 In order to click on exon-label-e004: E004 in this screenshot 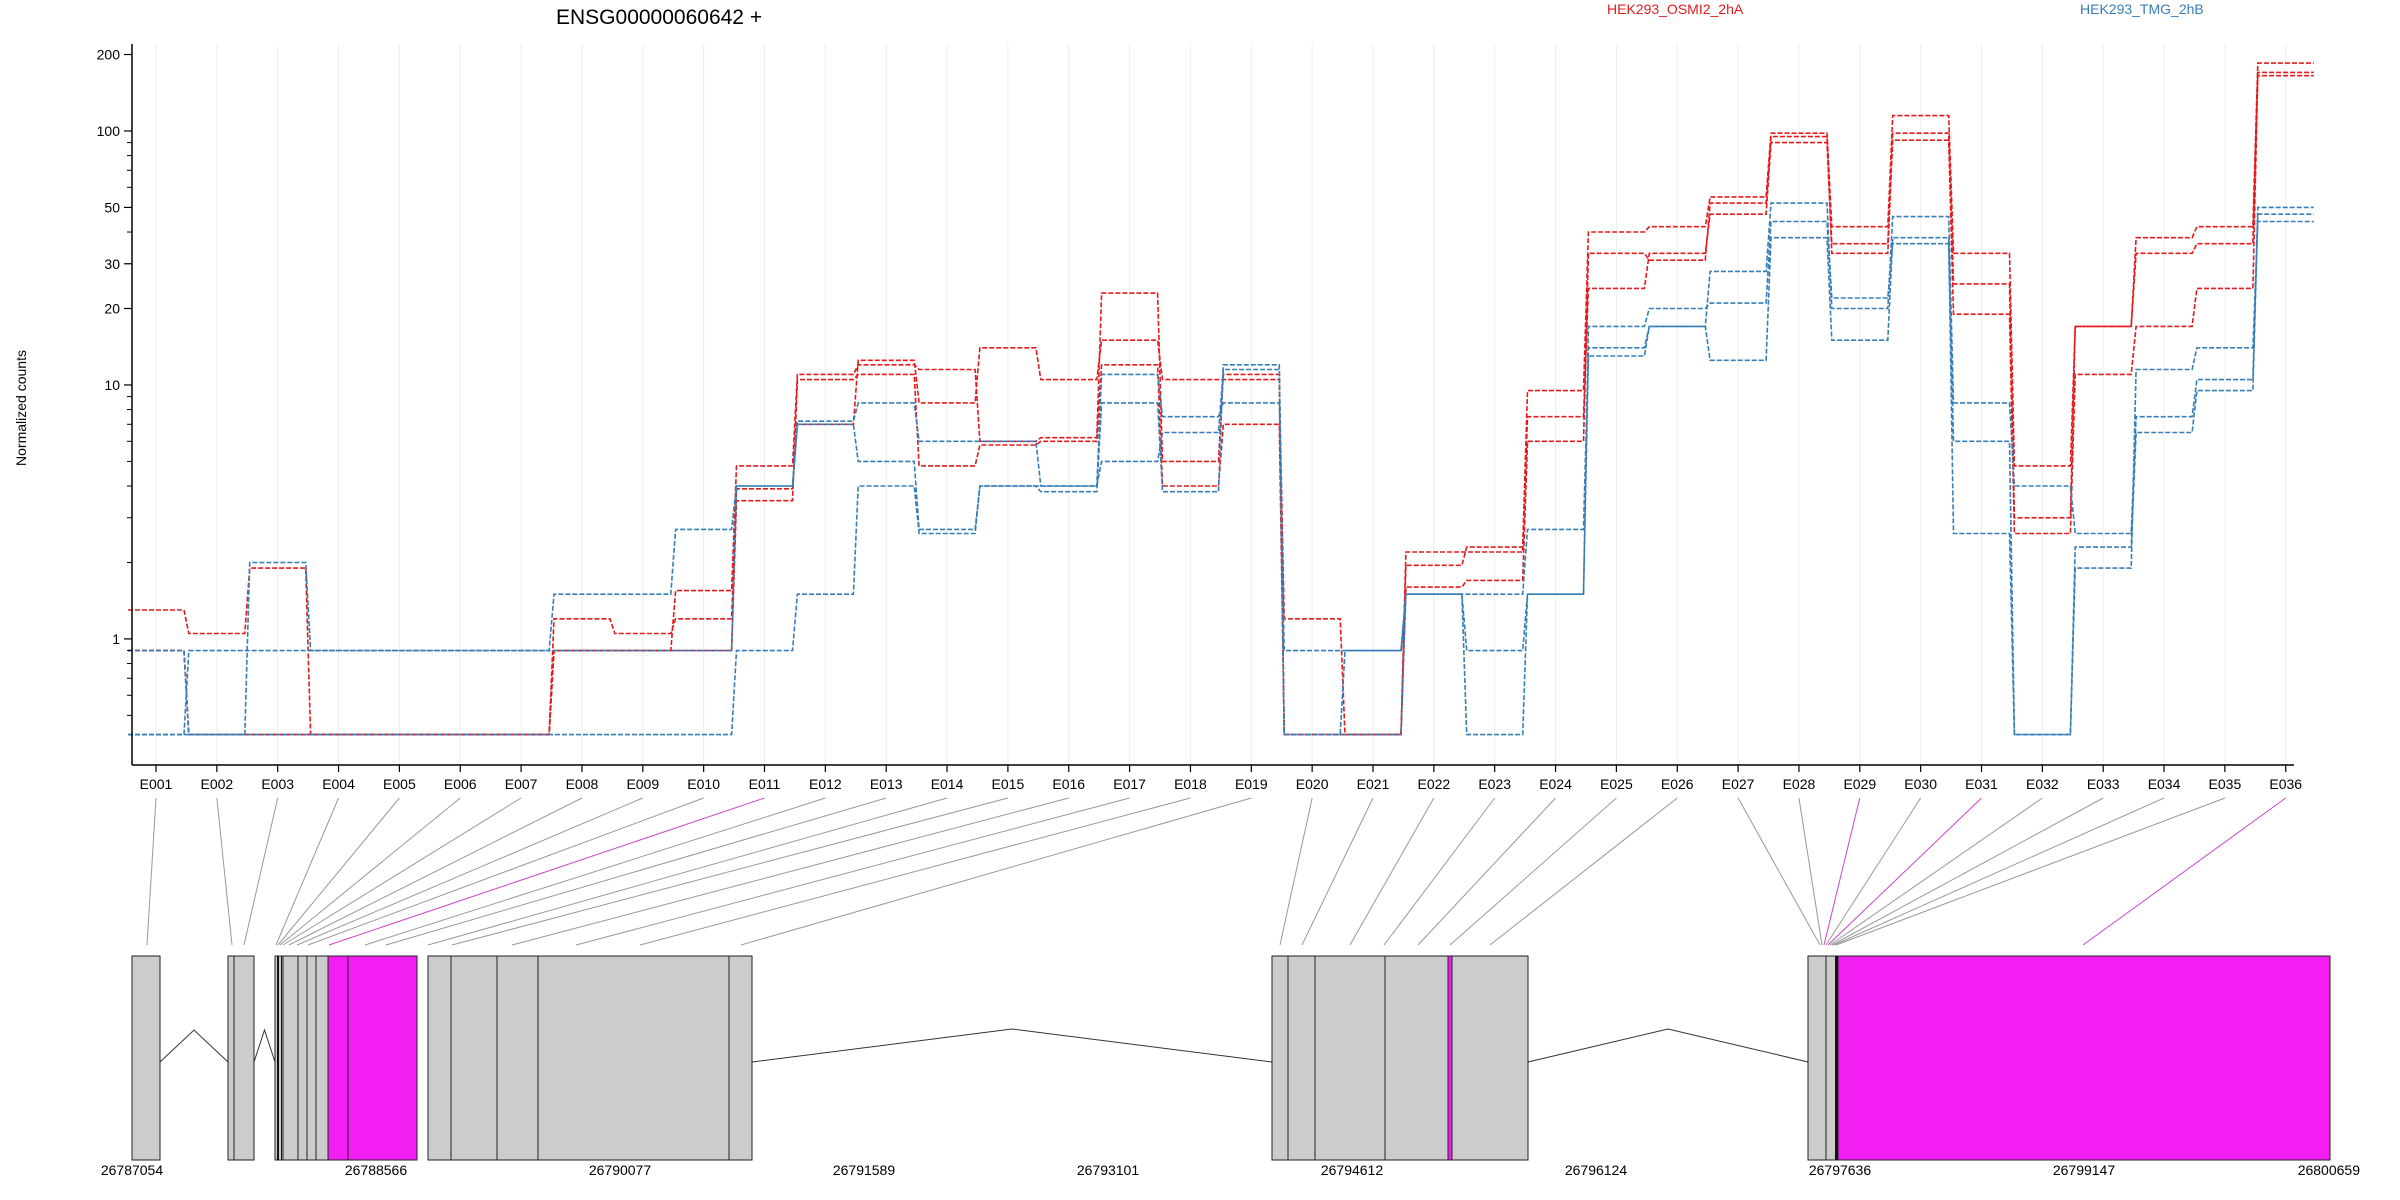, I will do `click(338, 784)`.